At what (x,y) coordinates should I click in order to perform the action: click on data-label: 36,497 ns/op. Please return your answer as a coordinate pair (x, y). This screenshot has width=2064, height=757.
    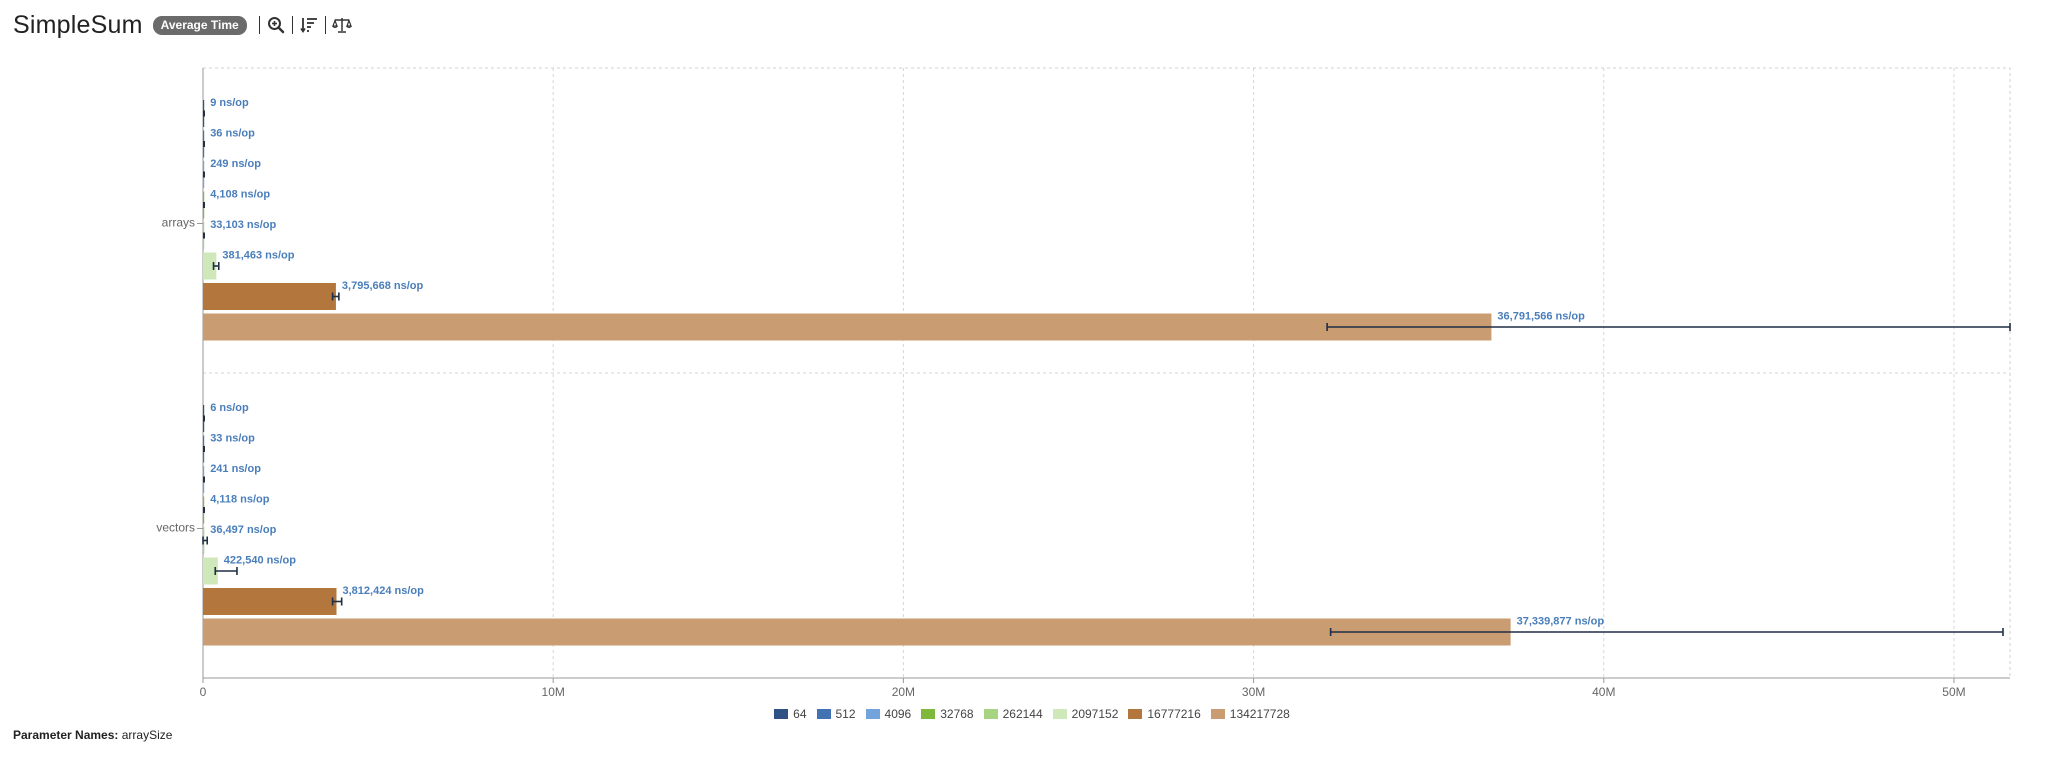
    Looking at the image, I should click on (243, 530).